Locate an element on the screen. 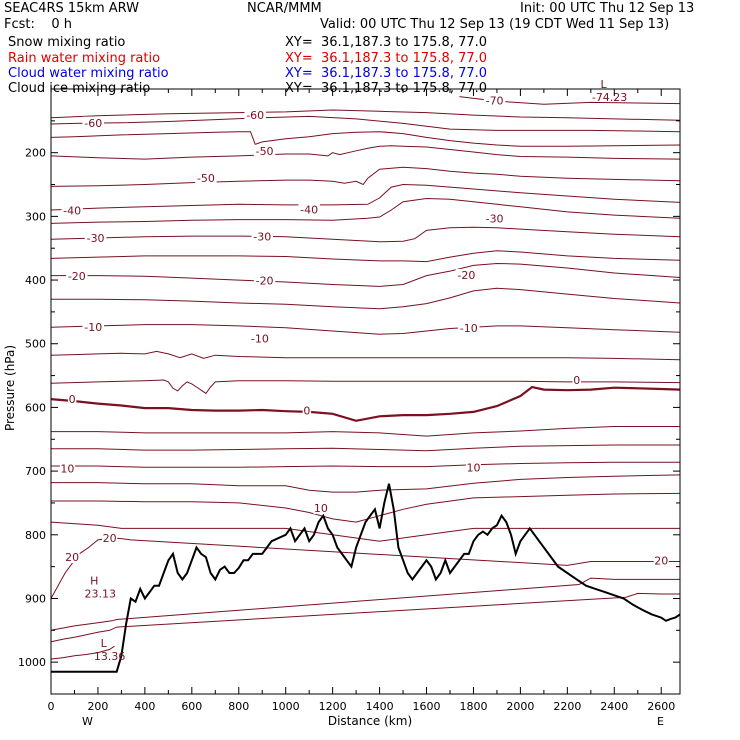 This screenshot has height=740, width=740. y-tick-label: 1000 is located at coordinates (32, 662).